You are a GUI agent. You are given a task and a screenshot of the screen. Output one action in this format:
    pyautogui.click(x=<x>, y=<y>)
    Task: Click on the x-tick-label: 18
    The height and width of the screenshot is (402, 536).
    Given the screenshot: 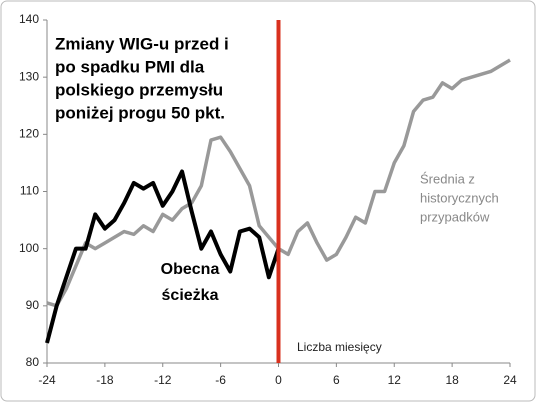 What is the action you would take?
    pyautogui.click(x=452, y=380)
    